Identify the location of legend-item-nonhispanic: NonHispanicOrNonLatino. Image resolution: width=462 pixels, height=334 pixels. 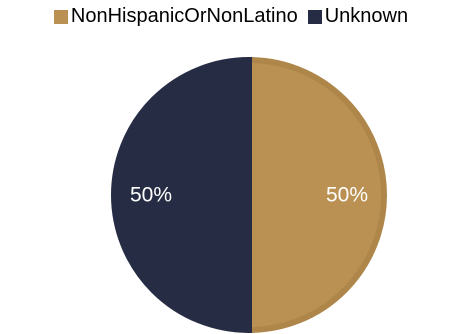
(175, 16).